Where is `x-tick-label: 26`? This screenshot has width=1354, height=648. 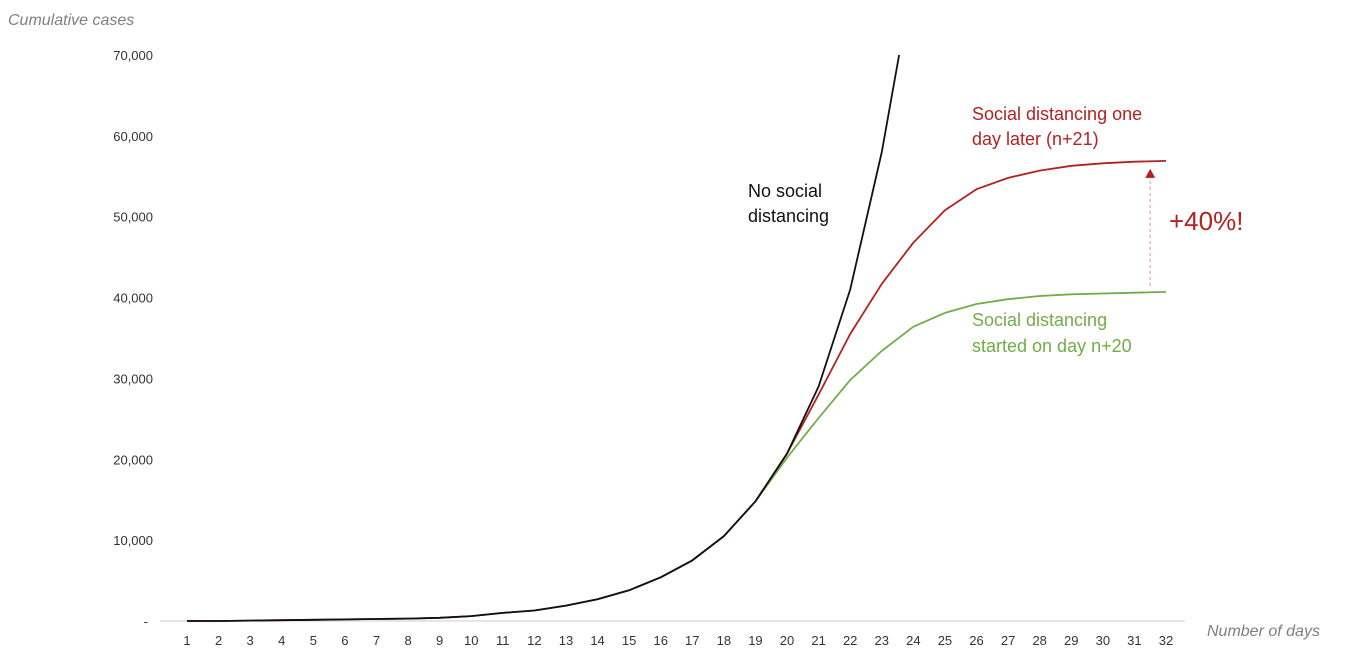
x-tick-label: 26 is located at coordinates (976, 640).